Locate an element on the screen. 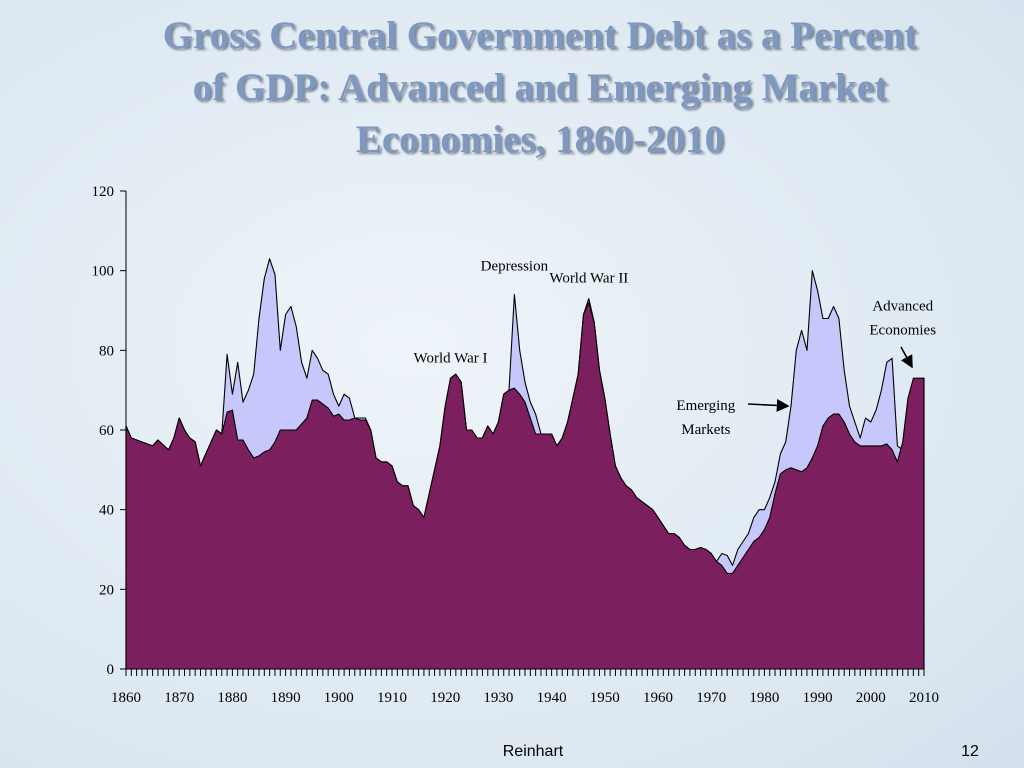  annotation-label: World War II is located at coordinates (588, 279).